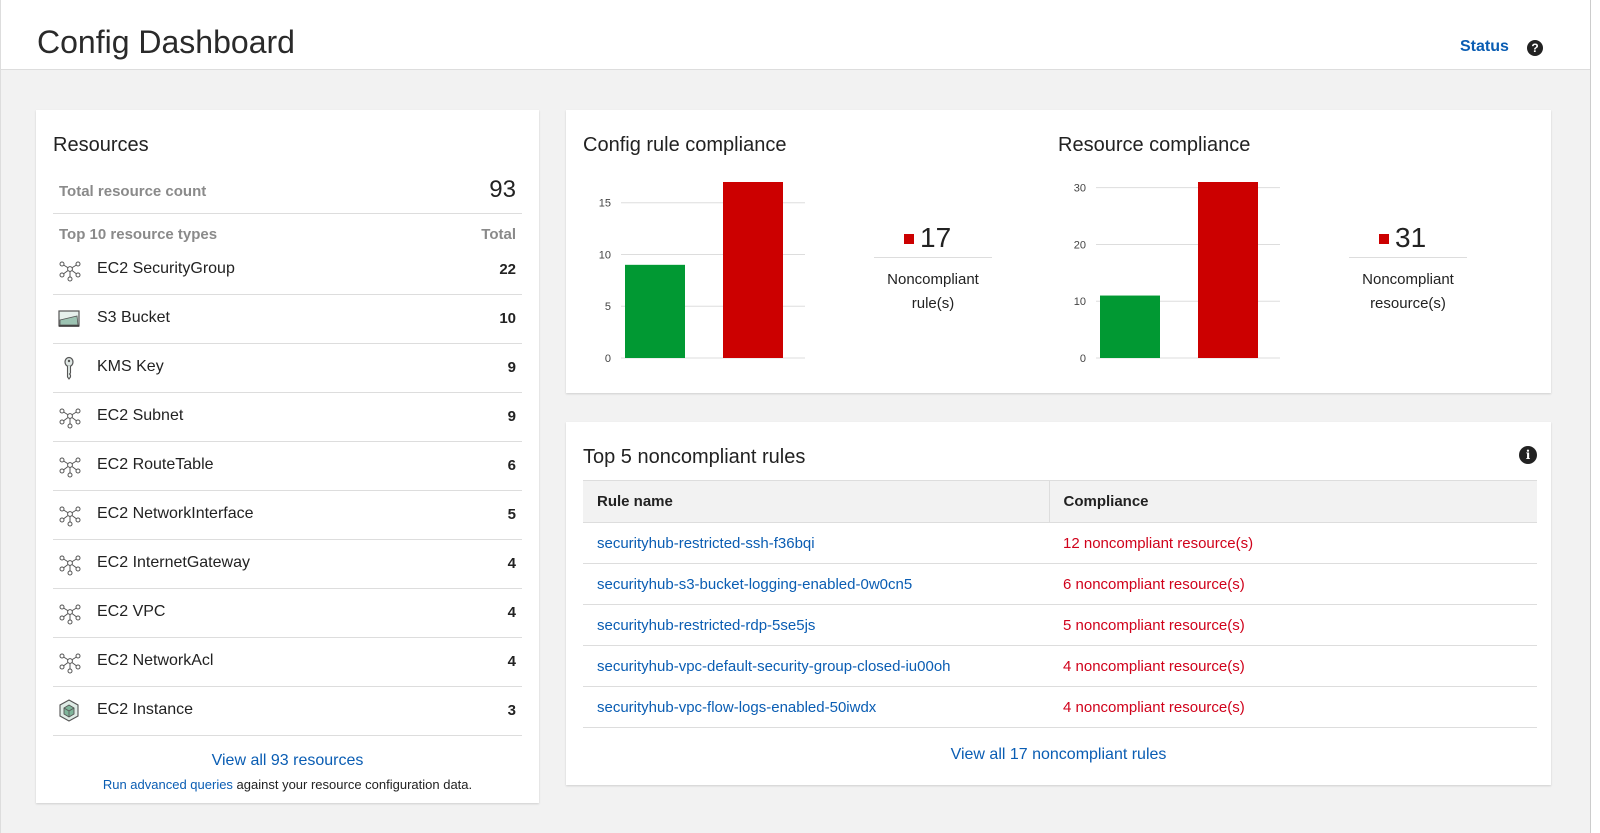  Describe the element at coordinates (1293, 543) in the screenshot. I see `compliance-cell: 12 noncompliant resource(s)` at that location.